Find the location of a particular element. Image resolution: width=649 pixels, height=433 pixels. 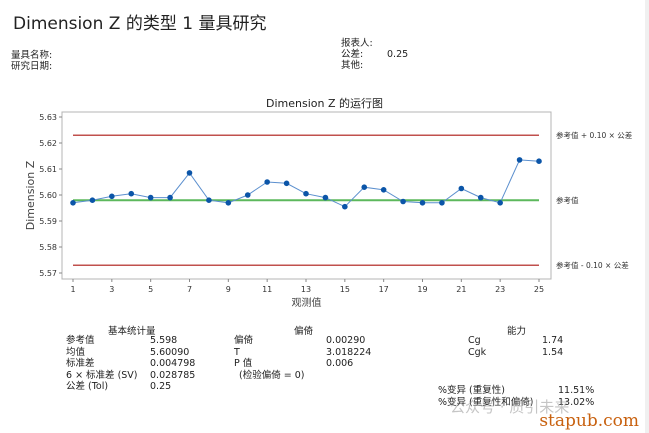

basic-stats-title: 基本统计量 is located at coordinates (132, 331).